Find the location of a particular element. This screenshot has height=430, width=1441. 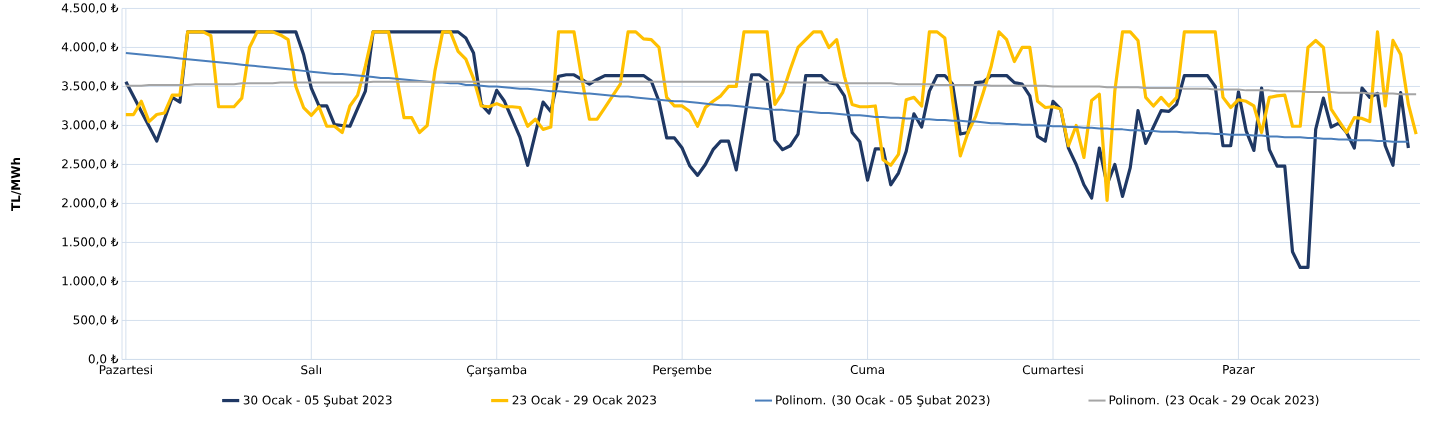

legend-label: Polinom. (30 Ocak - 05 Şubat 2023) is located at coordinates (883, 401).